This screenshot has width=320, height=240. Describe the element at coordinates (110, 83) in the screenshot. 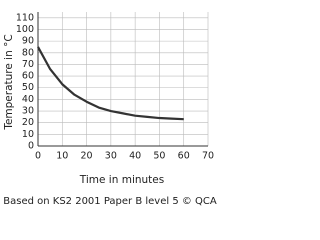

I see `data-line` at that location.